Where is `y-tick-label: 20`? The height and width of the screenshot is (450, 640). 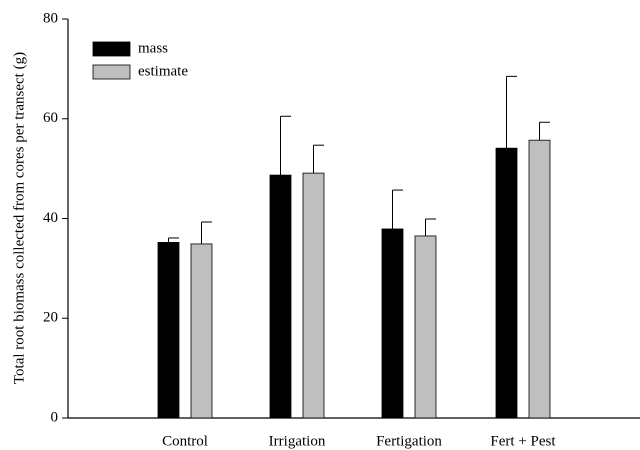
y-tick-label: 20 is located at coordinates (50, 318).